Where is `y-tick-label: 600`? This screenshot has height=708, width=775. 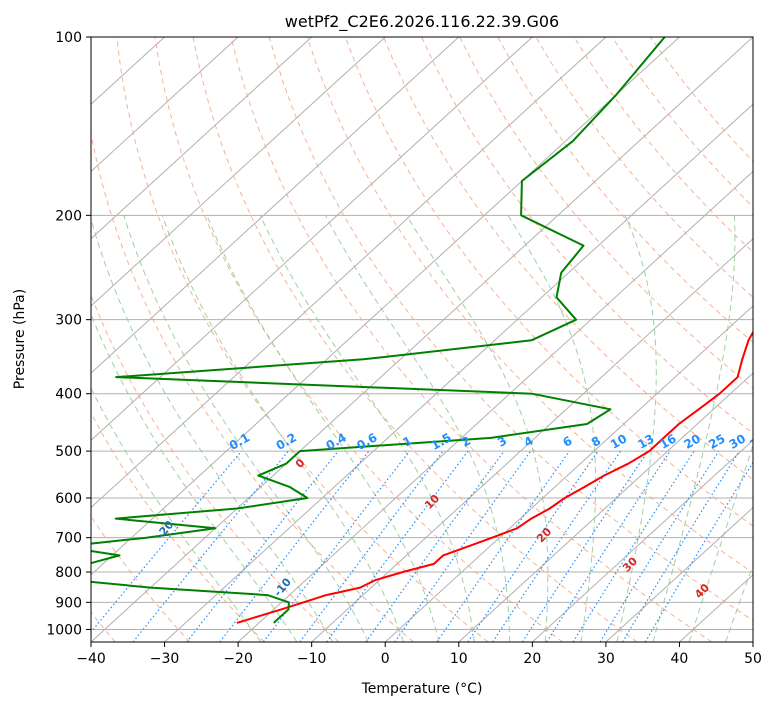 y-tick-label: 600 is located at coordinates (68, 499).